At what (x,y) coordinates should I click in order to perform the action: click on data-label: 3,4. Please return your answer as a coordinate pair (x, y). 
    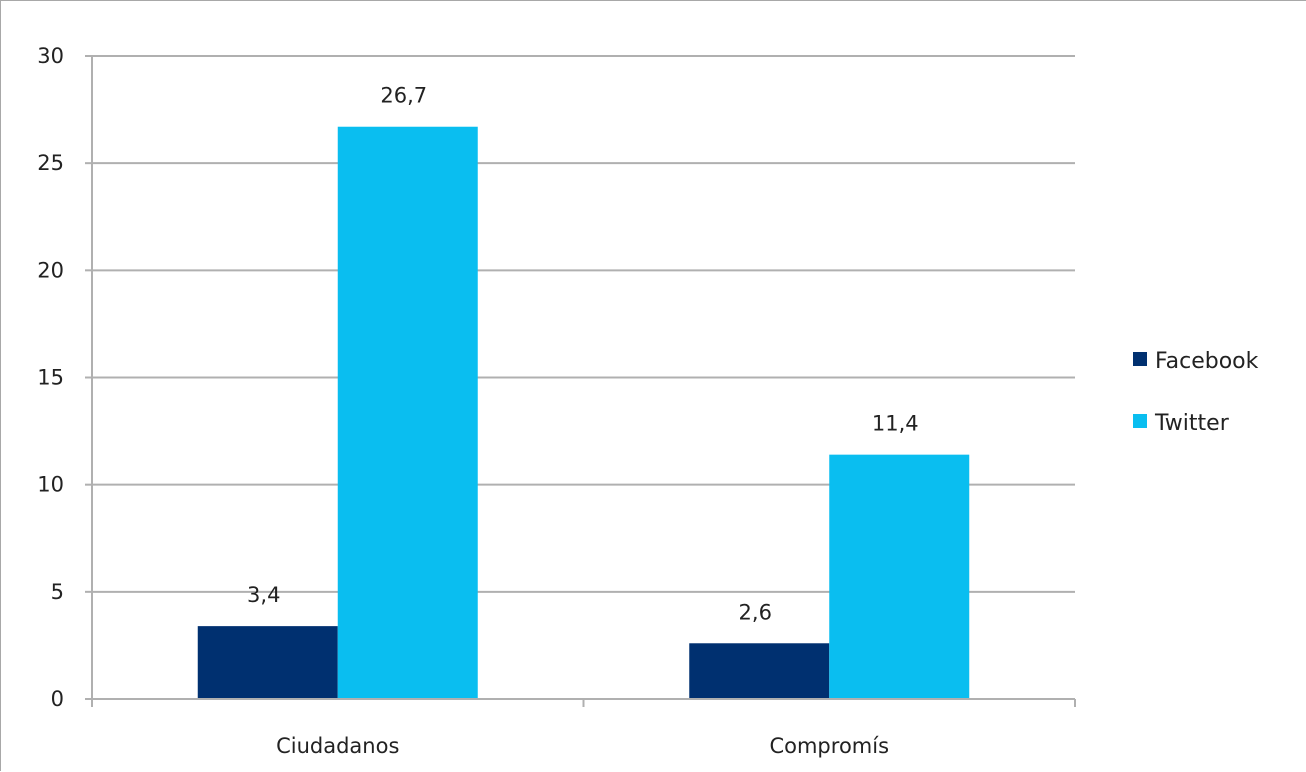
    Looking at the image, I should click on (263, 595).